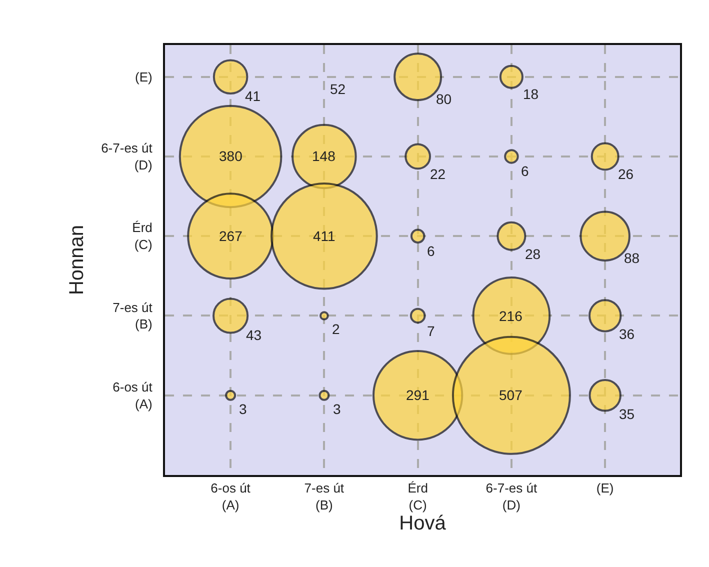 This screenshot has width=709, height=567. What do you see at coordinates (127, 156) in the screenshot?
I see `y-tick-label: 6-7-es út (D)` at bounding box center [127, 156].